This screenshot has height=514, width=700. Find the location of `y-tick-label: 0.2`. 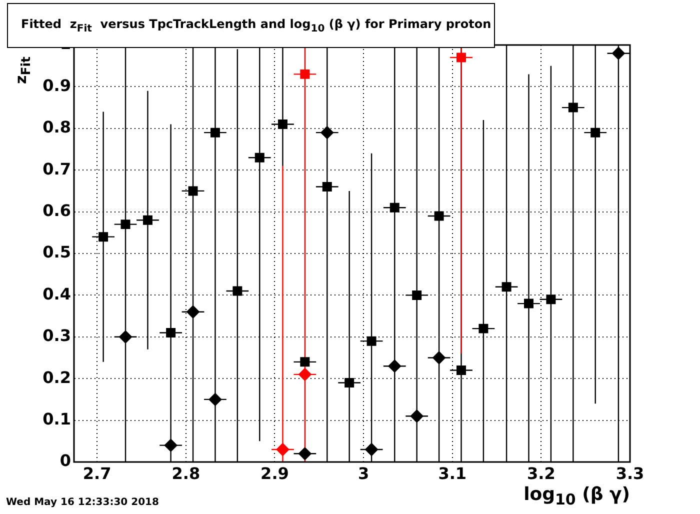

y-tick-label: 0.2 is located at coordinates (56, 377).